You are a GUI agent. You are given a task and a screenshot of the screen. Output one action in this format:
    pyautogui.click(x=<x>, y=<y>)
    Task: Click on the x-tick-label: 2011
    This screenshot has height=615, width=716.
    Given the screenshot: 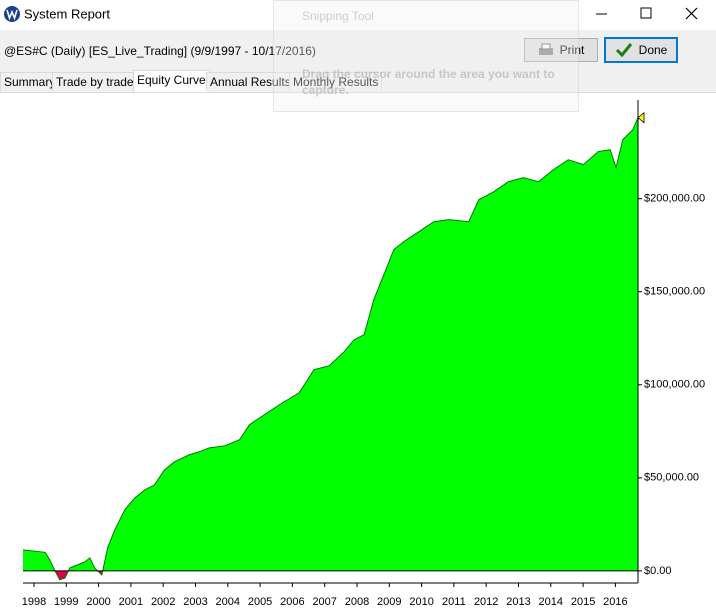 What is the action you would take?
    pyautogui.click(x=454, y=602)
    